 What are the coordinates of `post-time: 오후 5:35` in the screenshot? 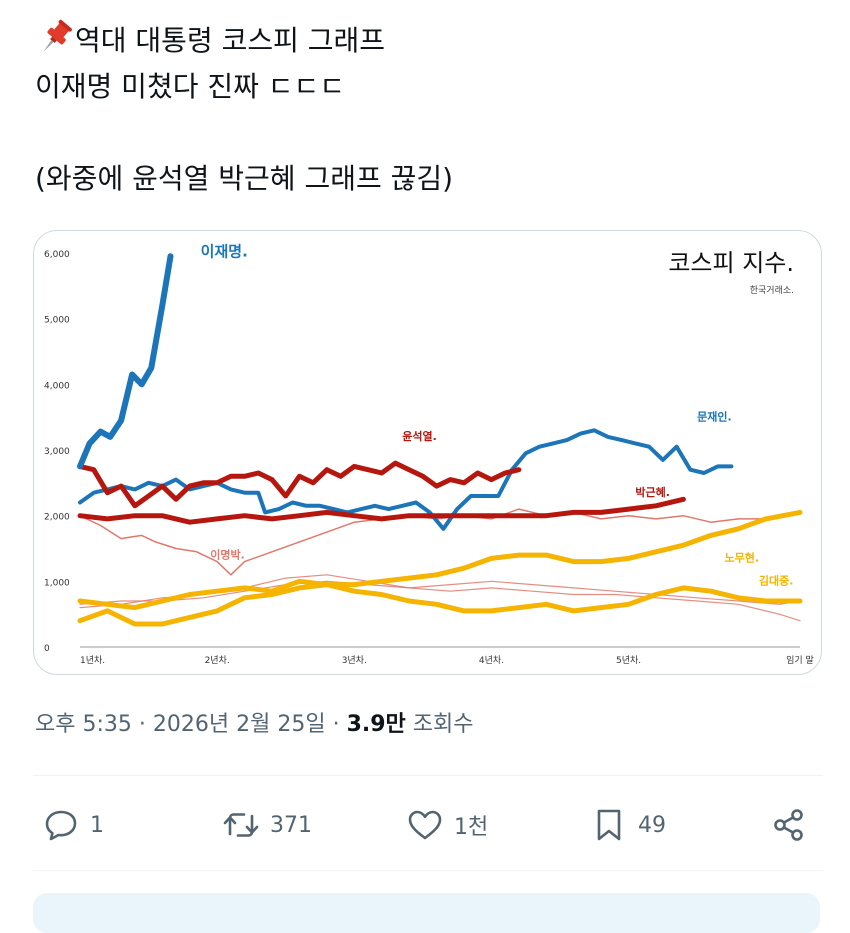 It's located at (83, 724).